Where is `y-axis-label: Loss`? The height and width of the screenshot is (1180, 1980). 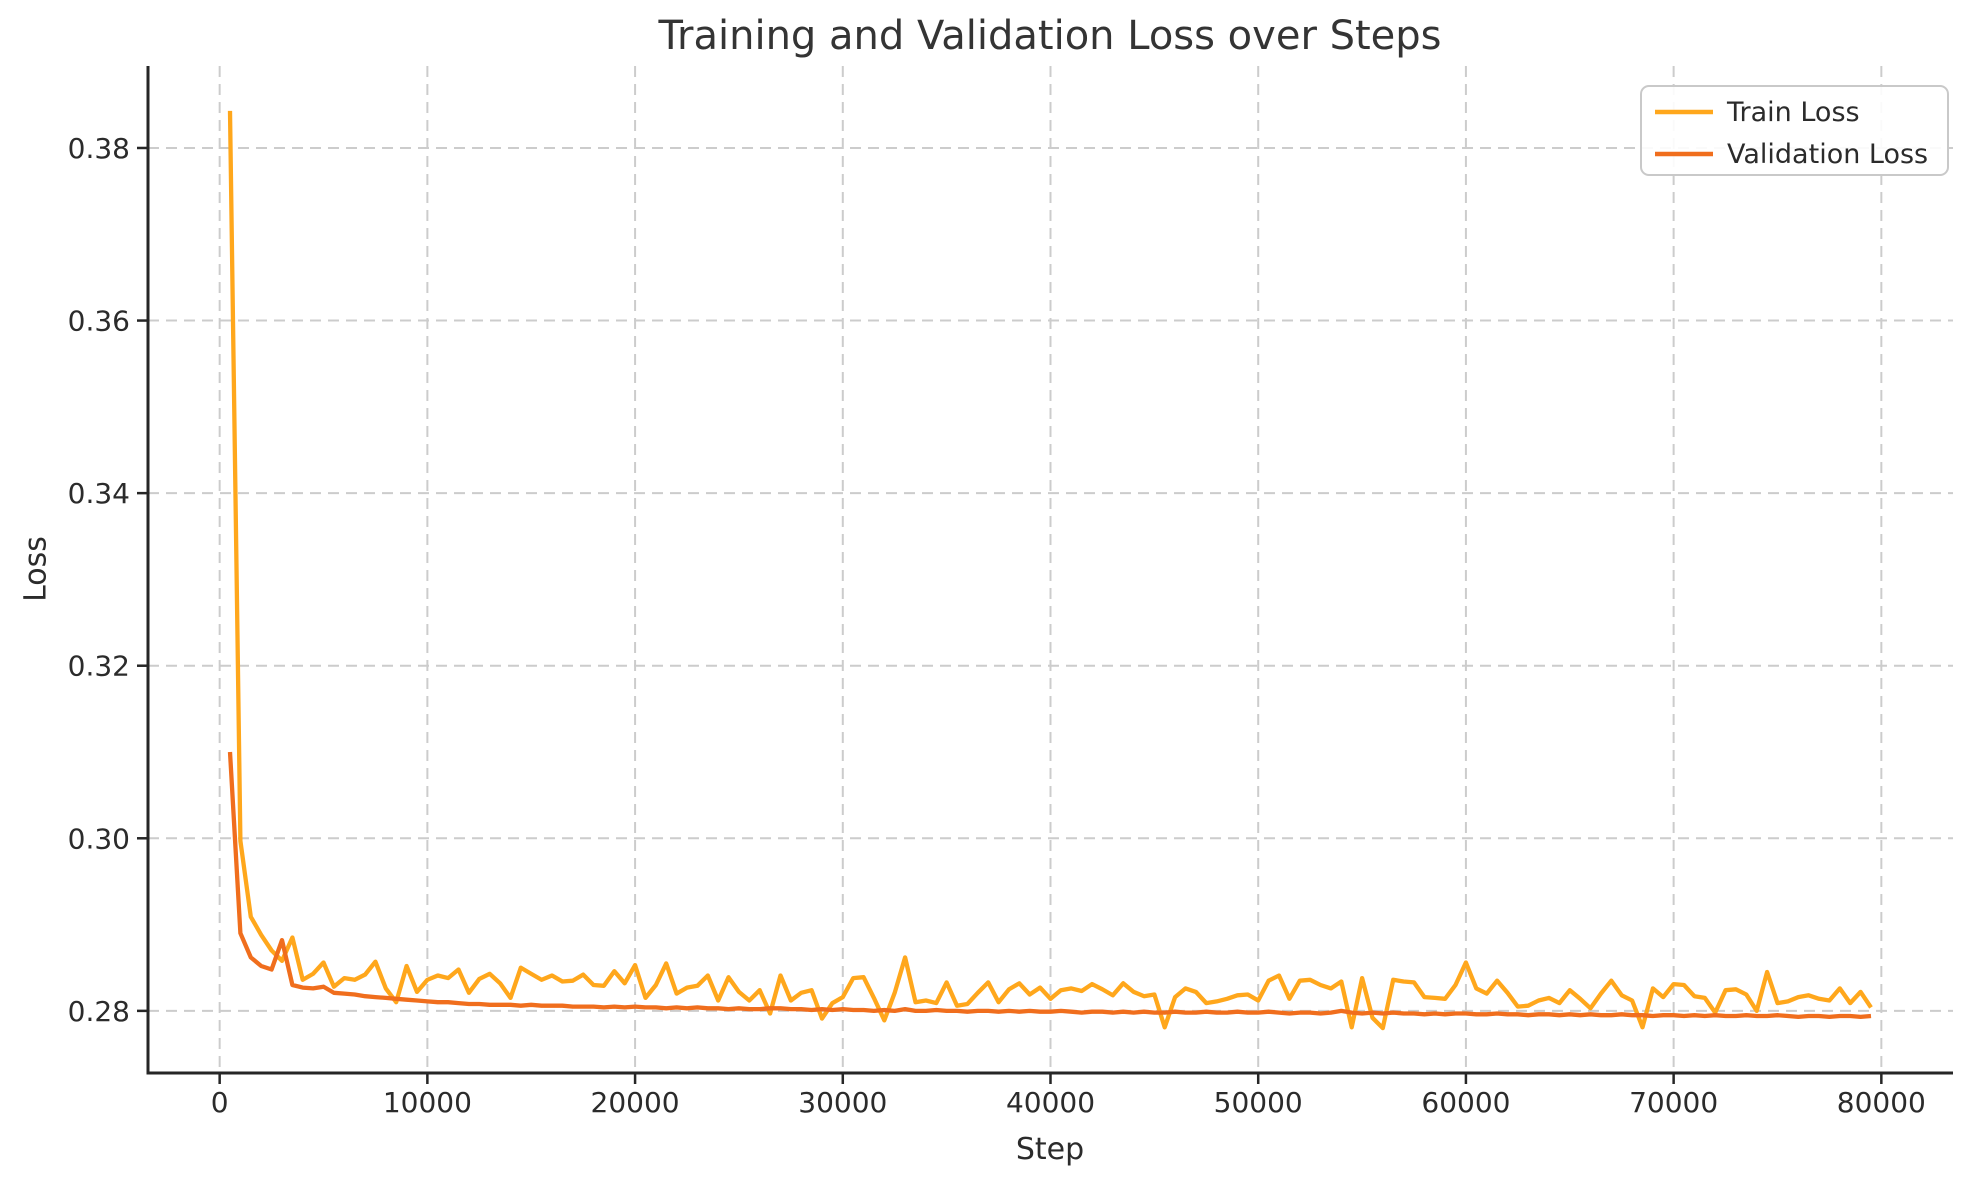
y-axis-label: Loss is located at coordinates (36, 569).